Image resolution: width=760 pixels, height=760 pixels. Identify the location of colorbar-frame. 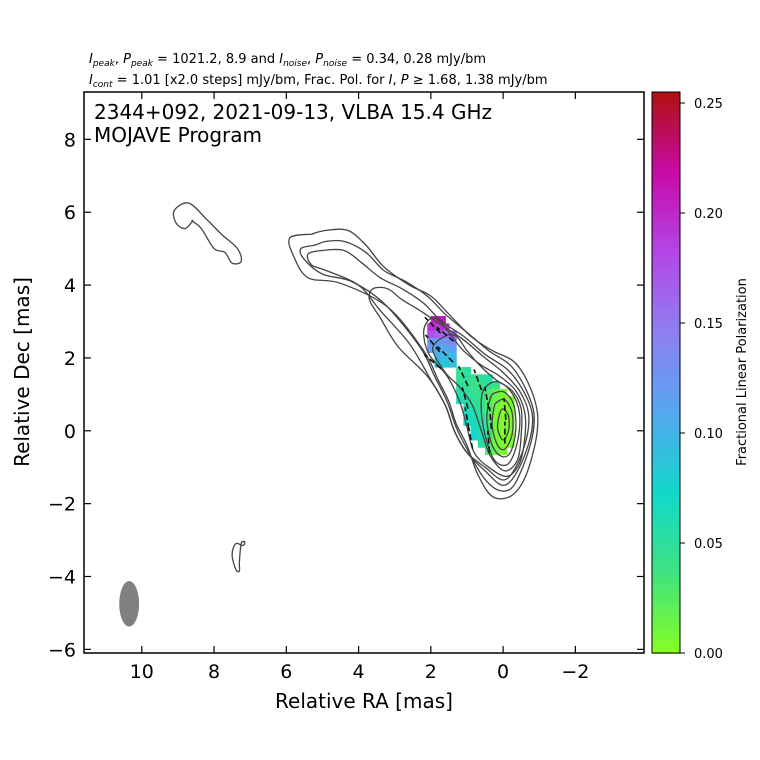
(666, 372).